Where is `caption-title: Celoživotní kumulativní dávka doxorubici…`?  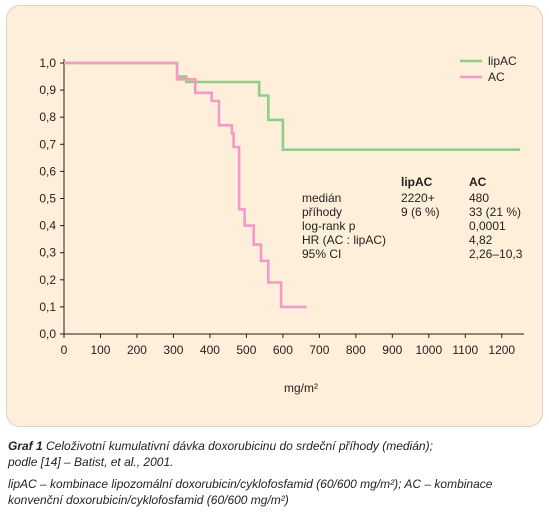
caption-title: Celoživotní kumulativní dávka doxorubici… is located at coordinates (239, 446).